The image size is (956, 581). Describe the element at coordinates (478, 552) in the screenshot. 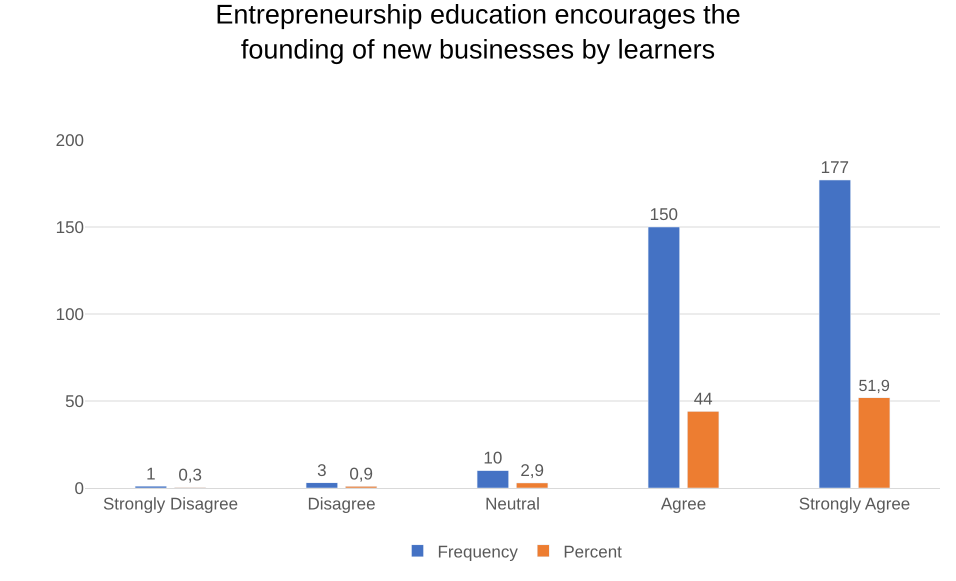

I see `legend-label: Frequency` at that location.